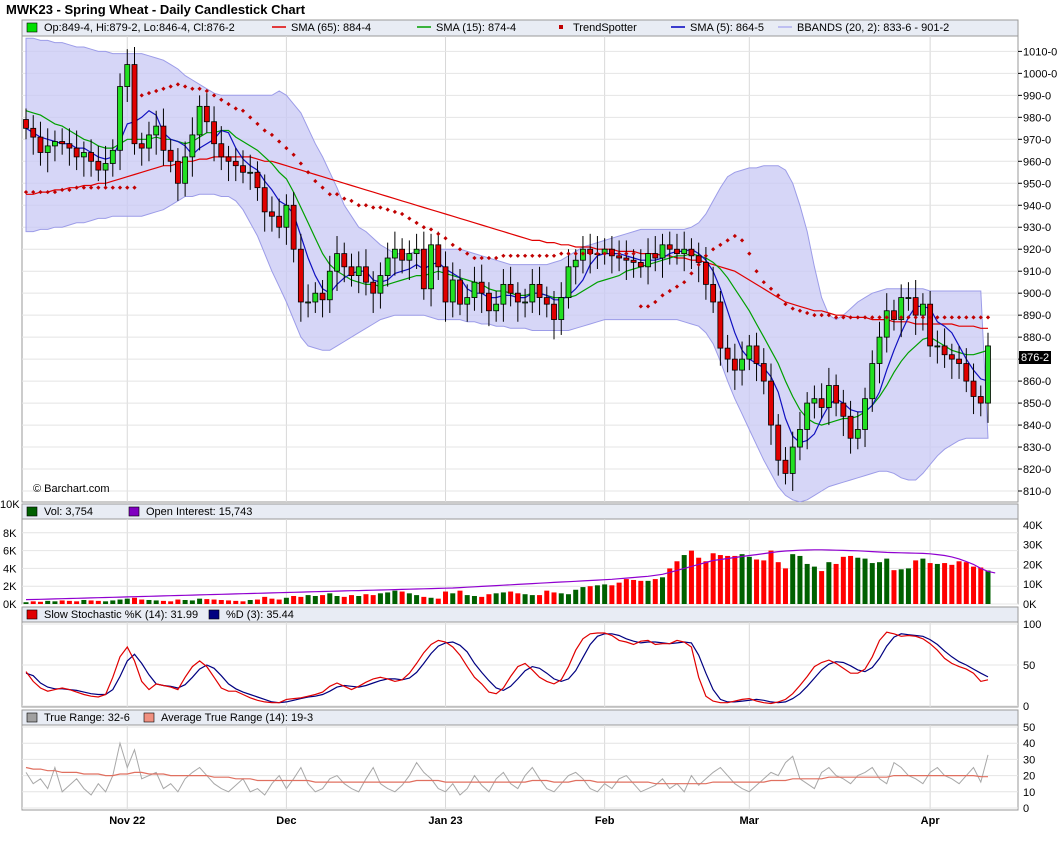 The width and height of the screenshot is (1060, 851). I want to click on price-tick-label: 860-0, so click(1037, 382).